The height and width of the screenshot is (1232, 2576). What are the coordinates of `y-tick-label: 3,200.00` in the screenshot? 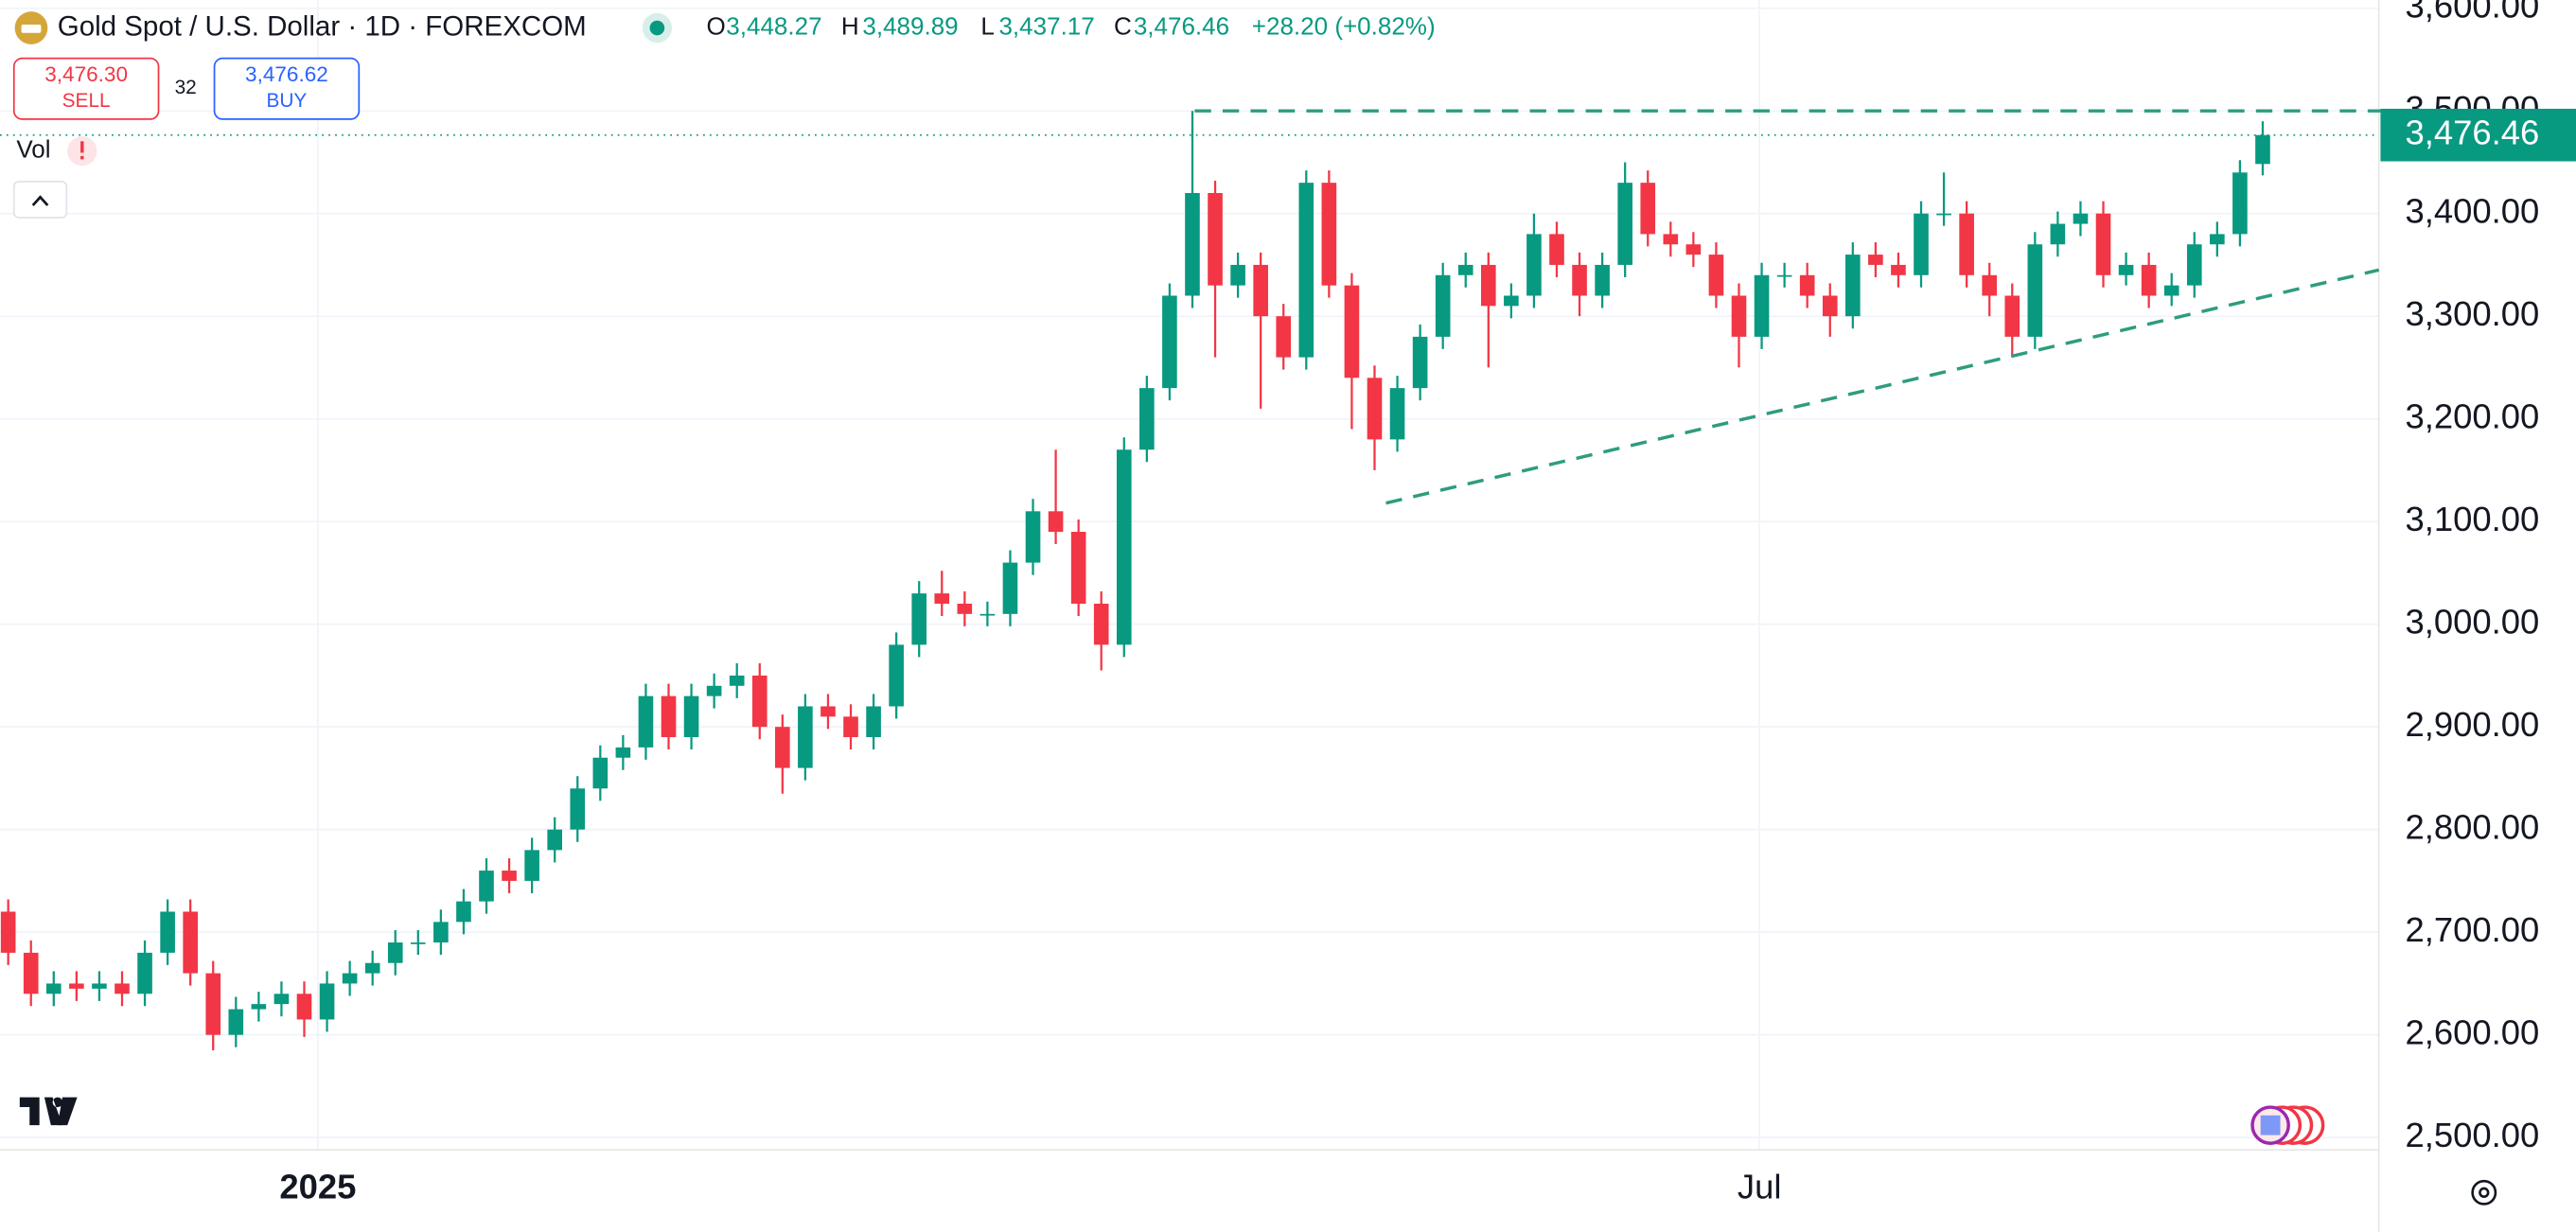 It's located at (2472, 416).